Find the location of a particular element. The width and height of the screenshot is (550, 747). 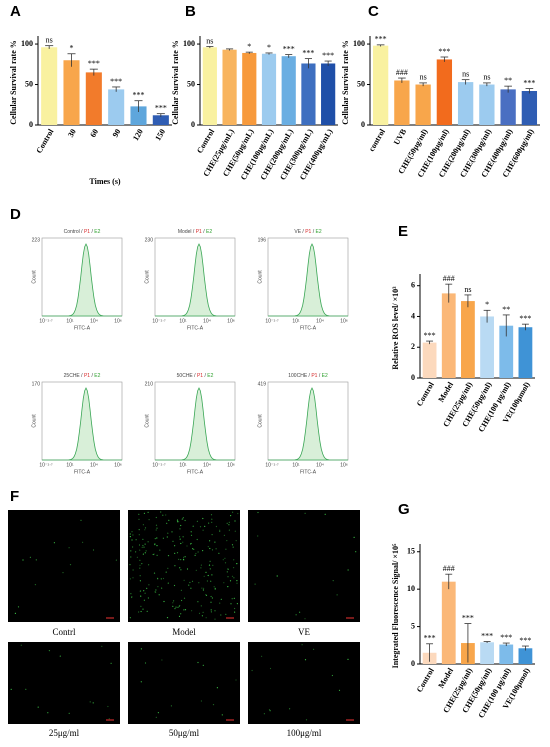

y-max-label: 210 is located at coordinates (149, 384).